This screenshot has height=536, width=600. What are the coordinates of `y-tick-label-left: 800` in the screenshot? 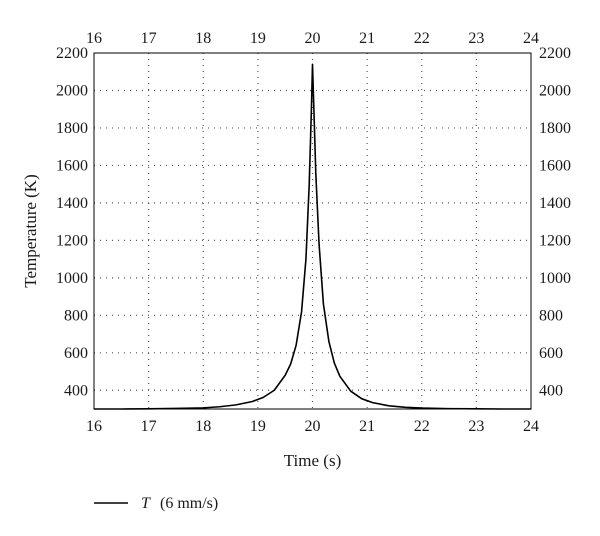 It's located at (76, 315).